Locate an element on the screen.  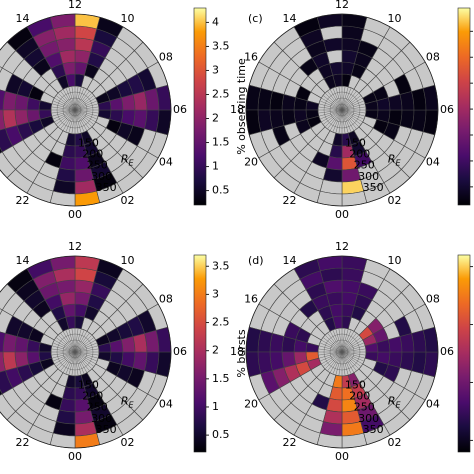
panel-label: (c) is located at coordinates (255, 18).